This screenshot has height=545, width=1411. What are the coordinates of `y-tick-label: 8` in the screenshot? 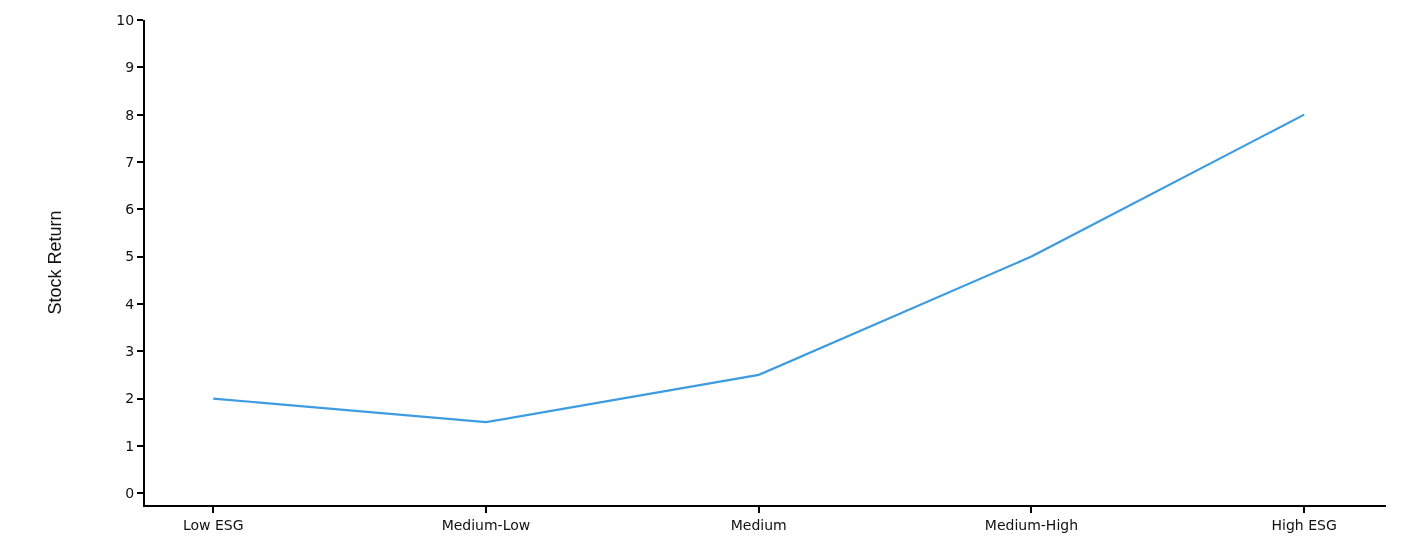 It's located at (130, 114).